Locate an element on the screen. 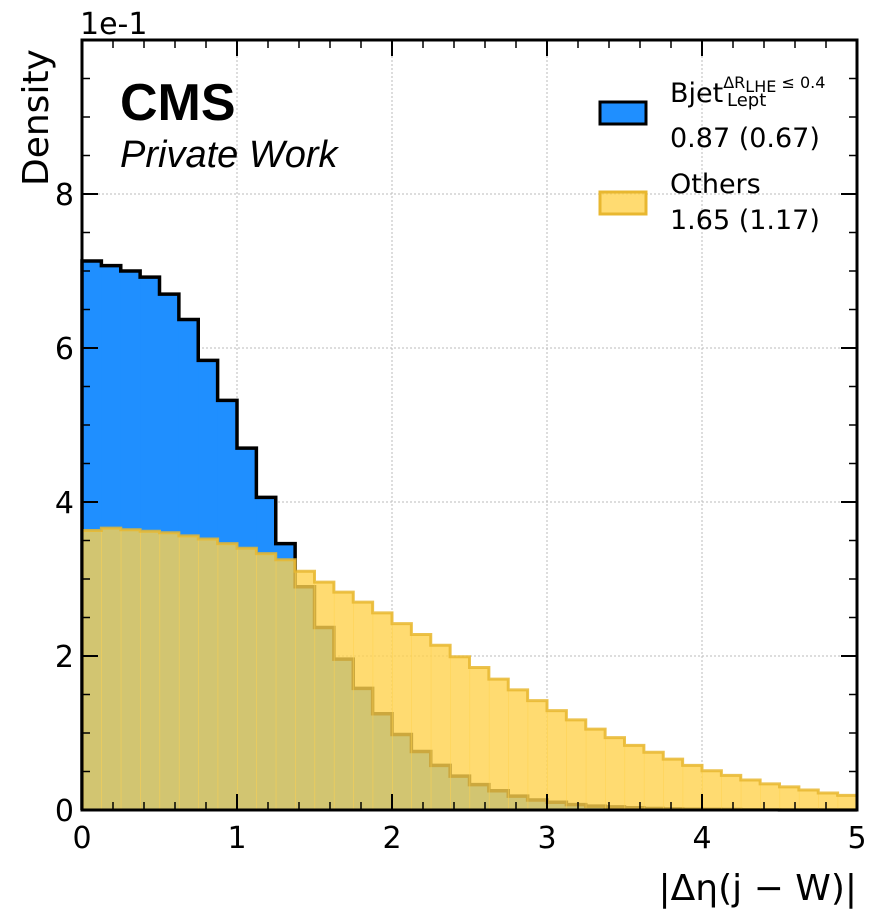  legend-swatch-bjet is located at coordinates (623, 113).